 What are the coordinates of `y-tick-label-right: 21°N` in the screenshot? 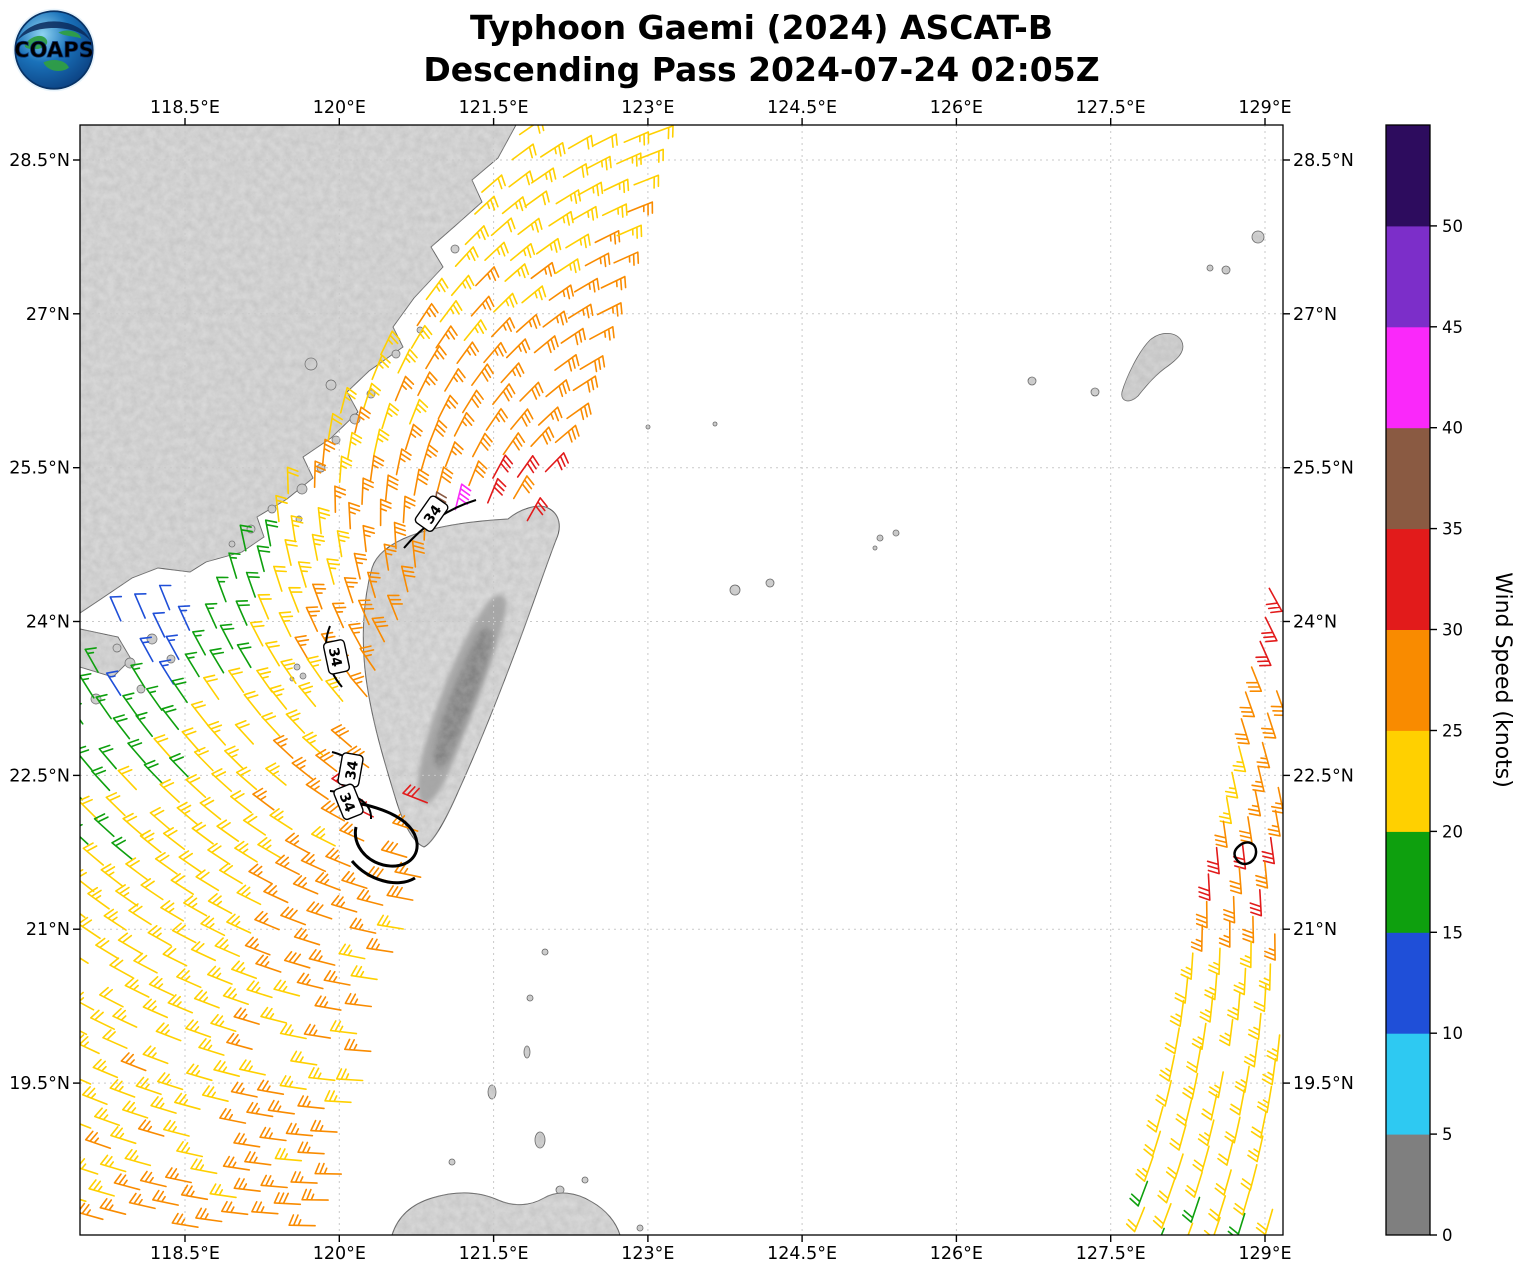 It's located at (1315, 930).